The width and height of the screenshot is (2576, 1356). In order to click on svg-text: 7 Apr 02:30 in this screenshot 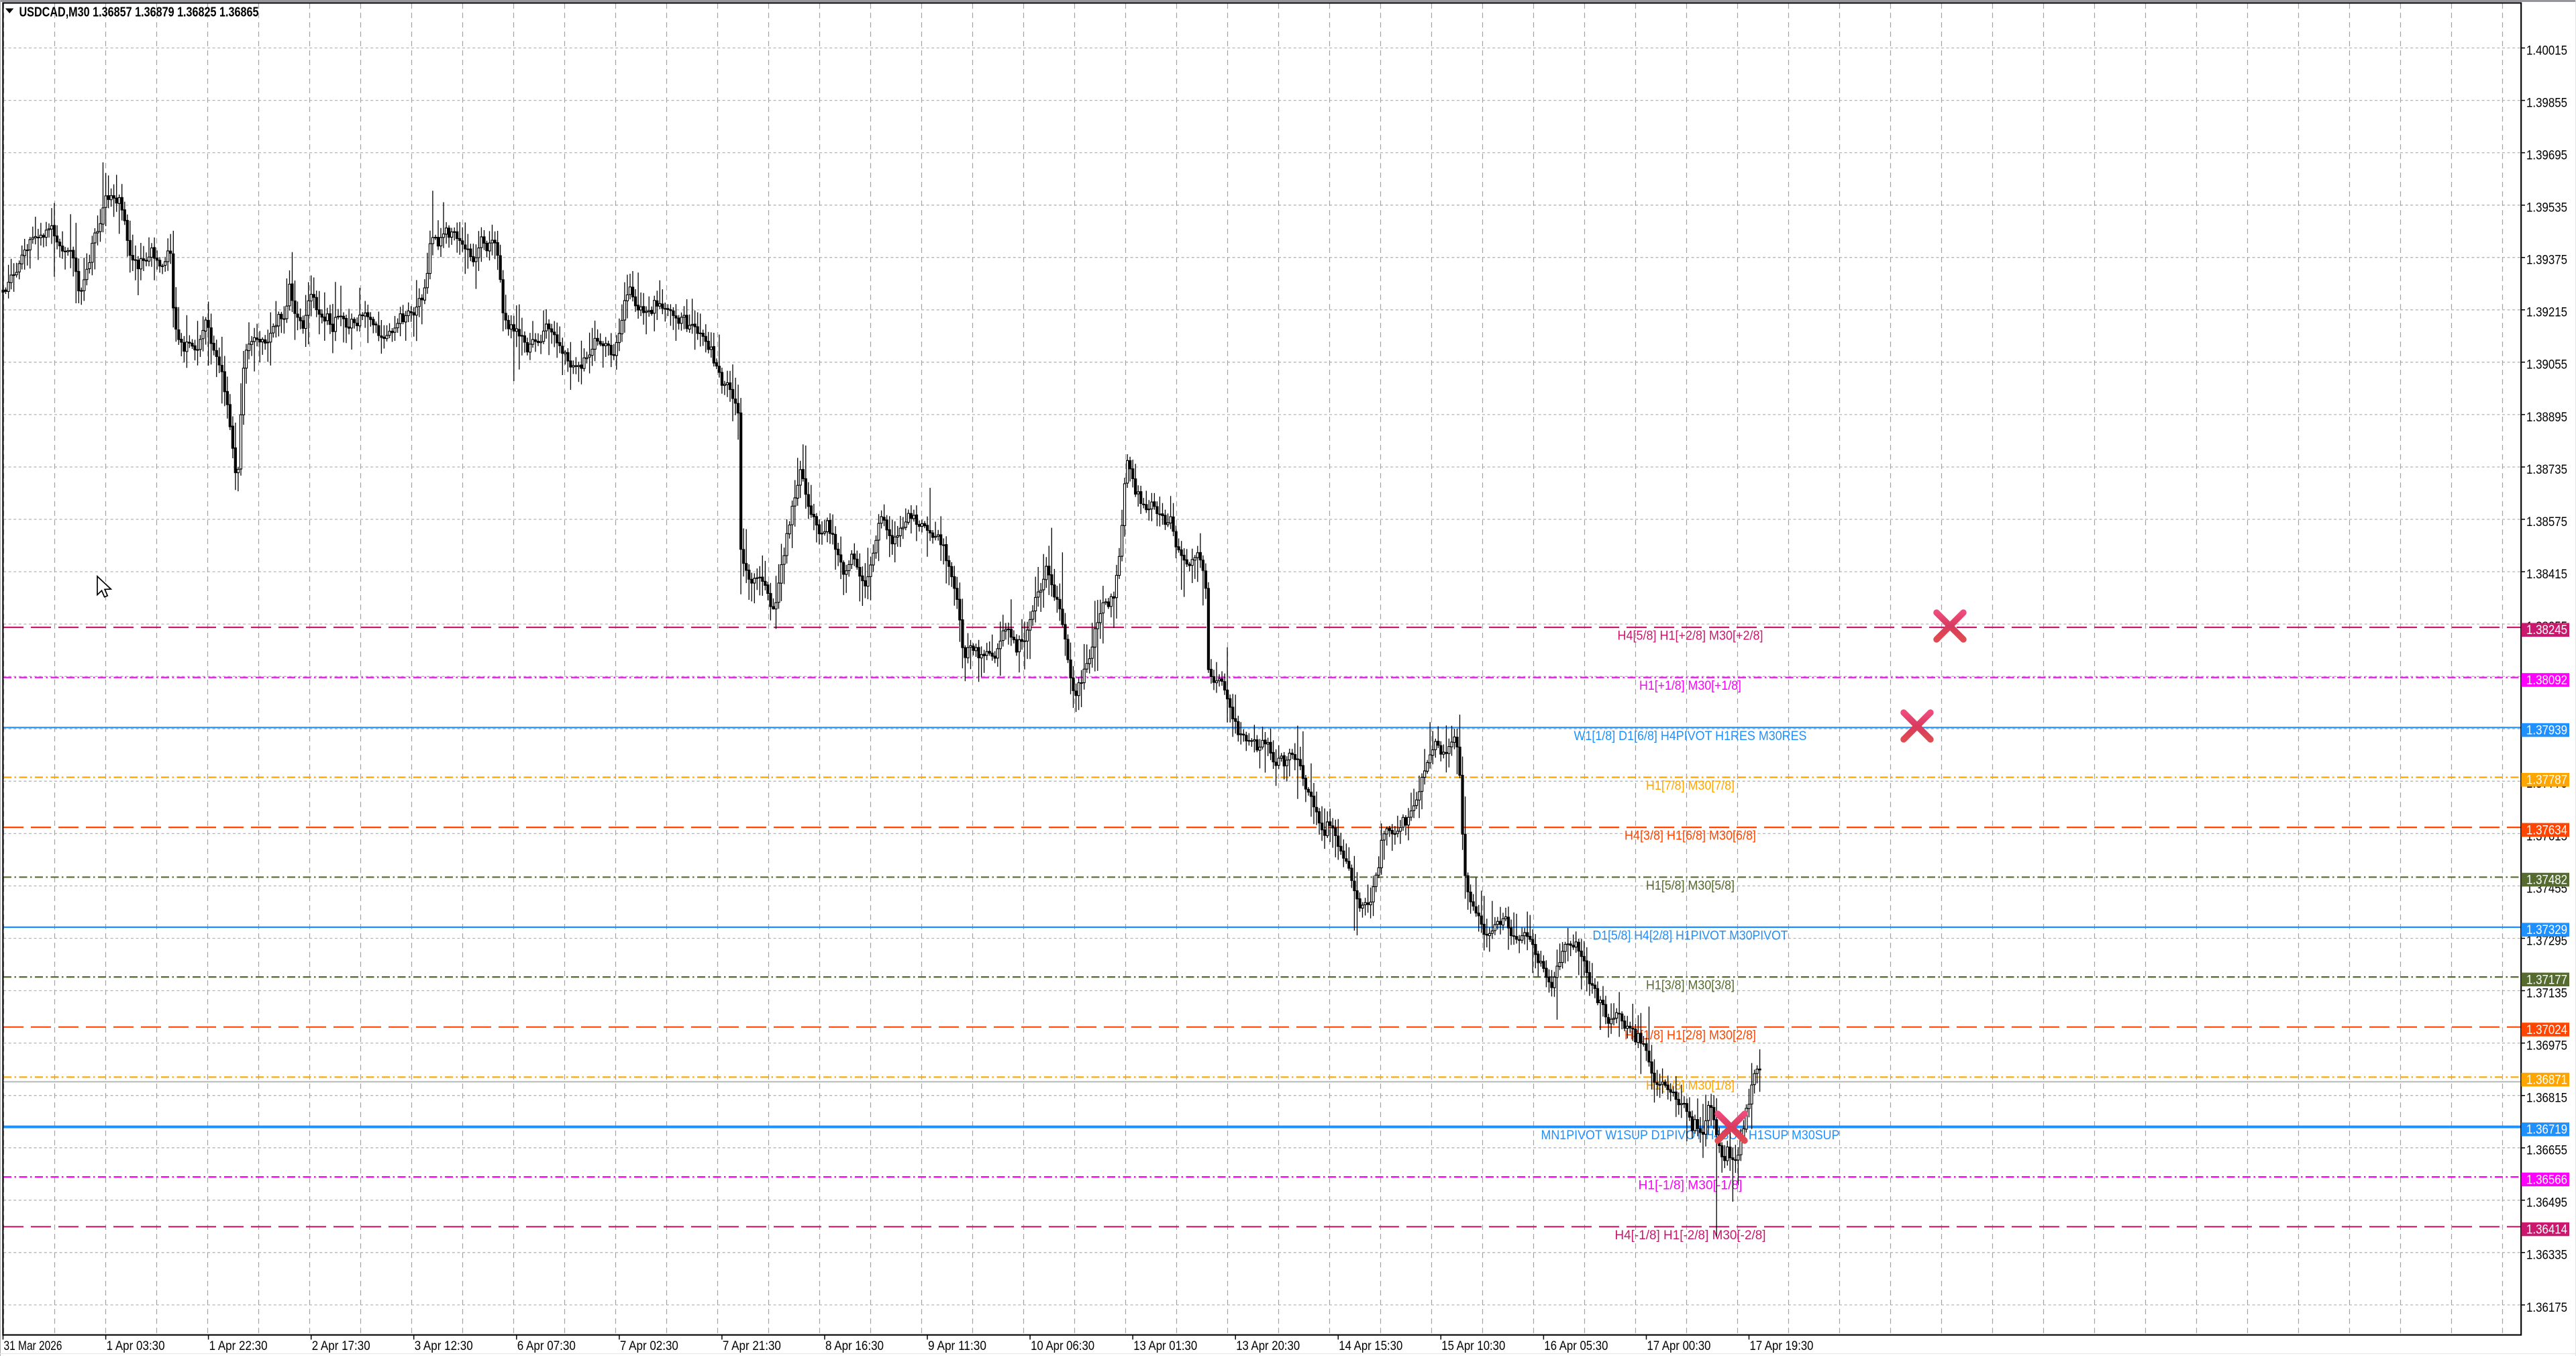, I will do `click(649, 1346)`.